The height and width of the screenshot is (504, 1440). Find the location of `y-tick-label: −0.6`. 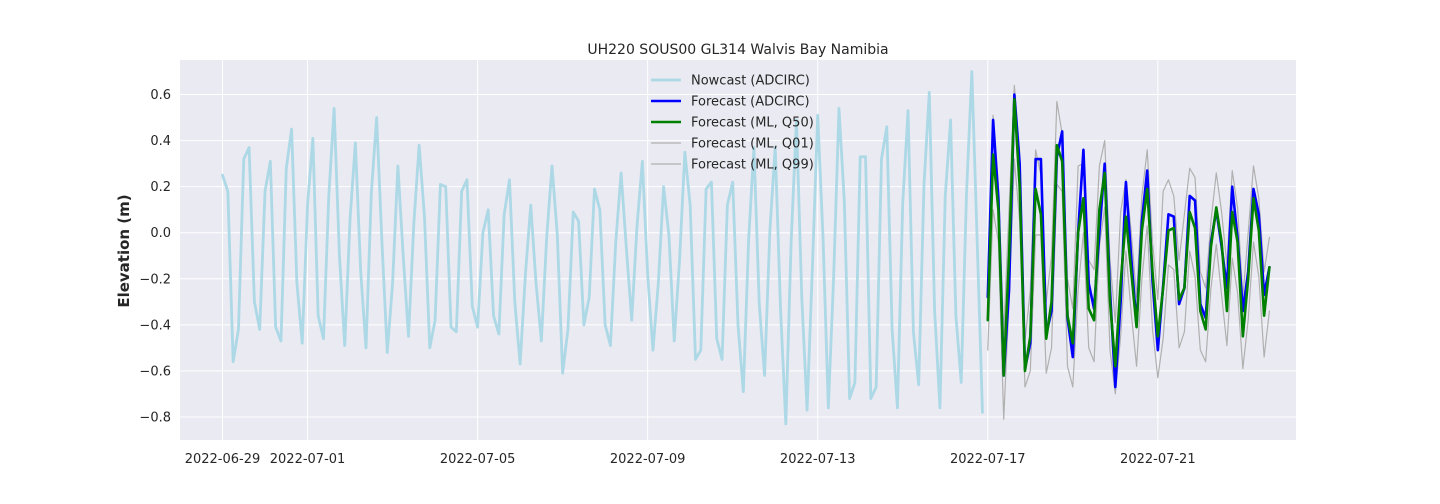

y-tick-label: −0.6 is located at coordinates (155, 371).